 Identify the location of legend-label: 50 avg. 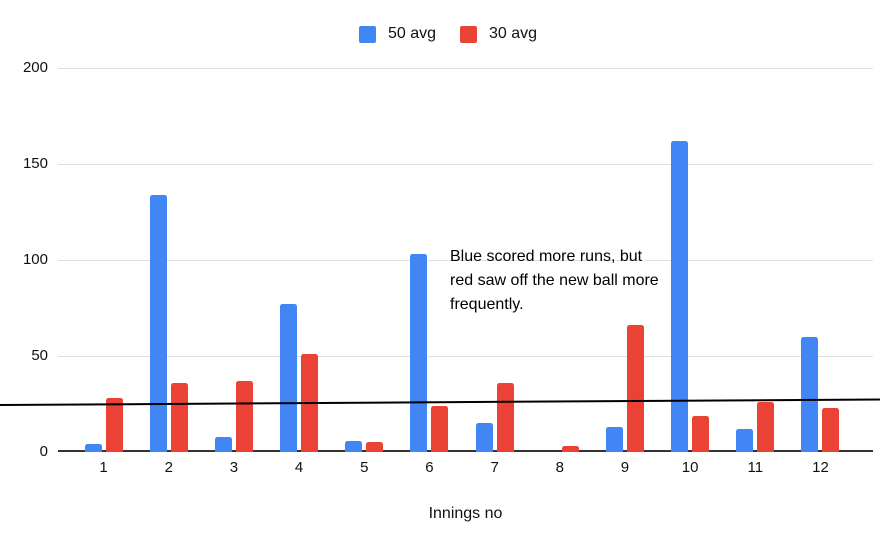
(411, 33).